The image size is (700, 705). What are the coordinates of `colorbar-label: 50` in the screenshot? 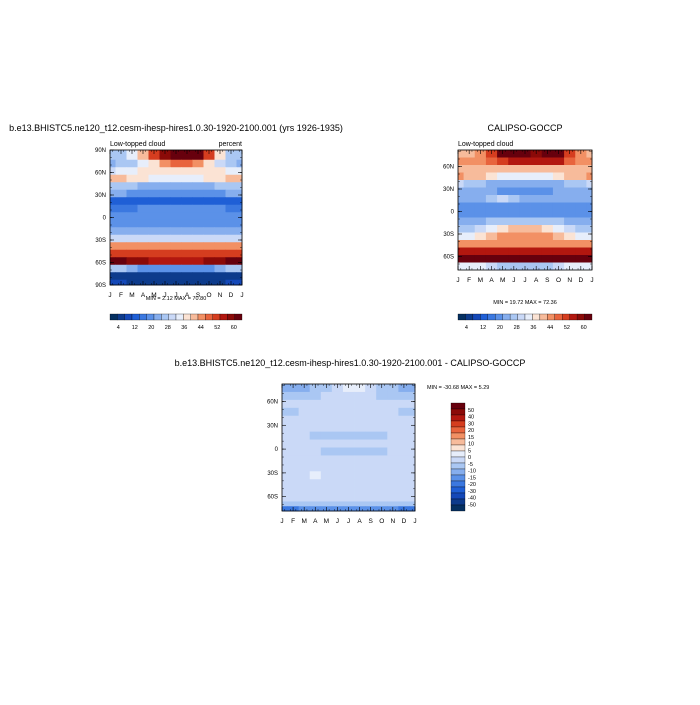 It's located at (471, 411).